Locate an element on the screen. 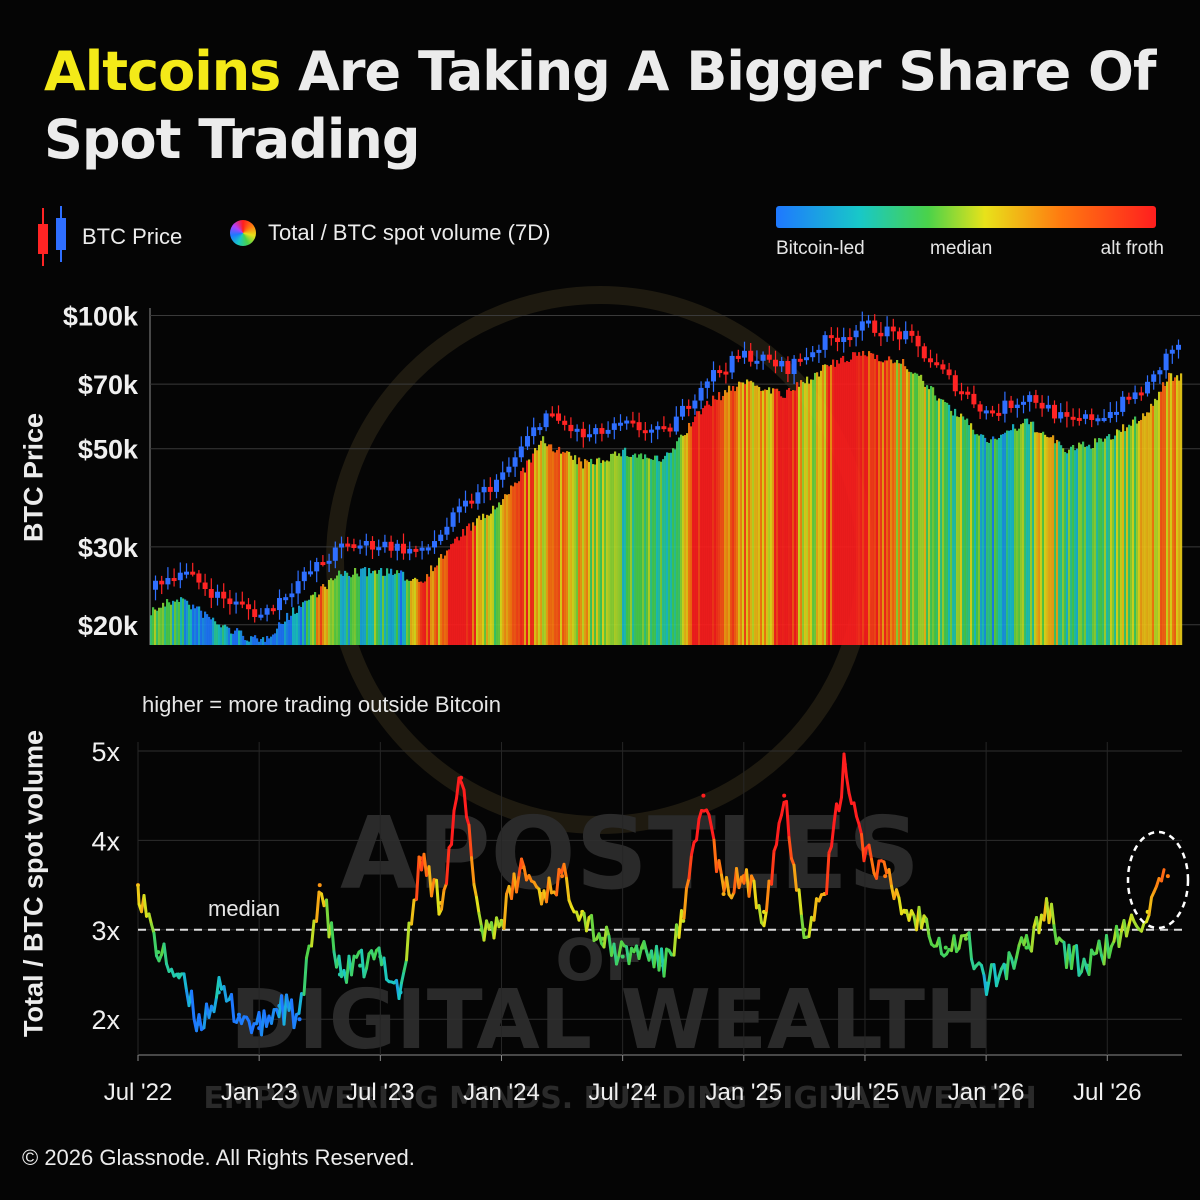 This screenshot has width=1200, height=1200. gradient-dot-icon is located at coordinates (243, 233).